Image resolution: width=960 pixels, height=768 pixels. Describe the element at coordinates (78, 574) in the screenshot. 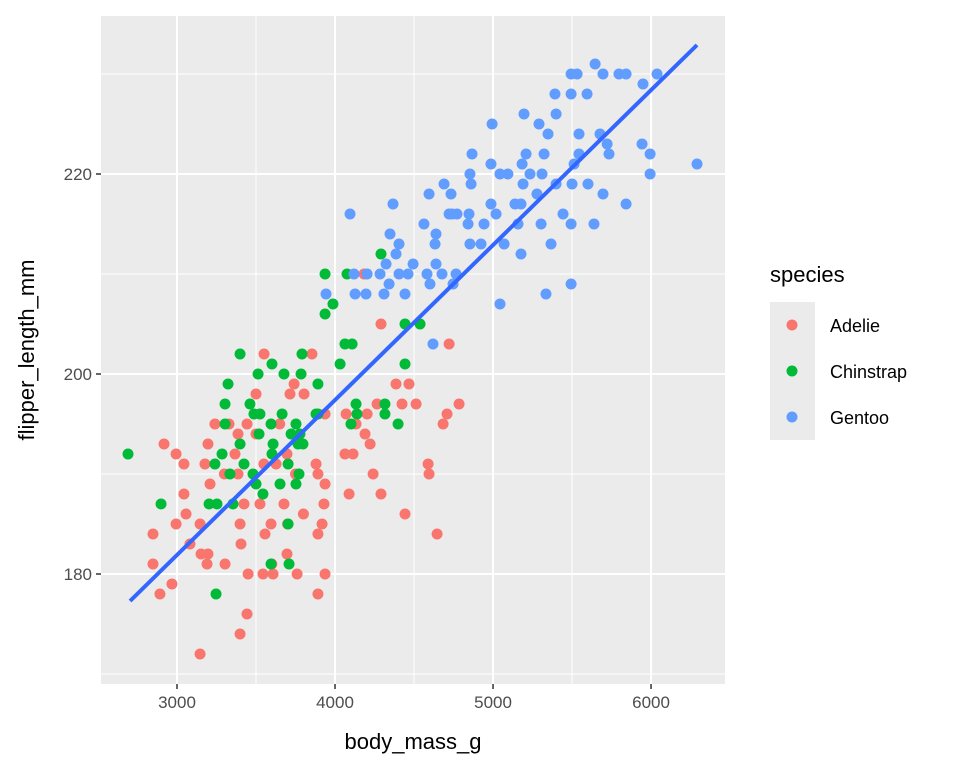

I see `y-tick-label: 180` at that location.